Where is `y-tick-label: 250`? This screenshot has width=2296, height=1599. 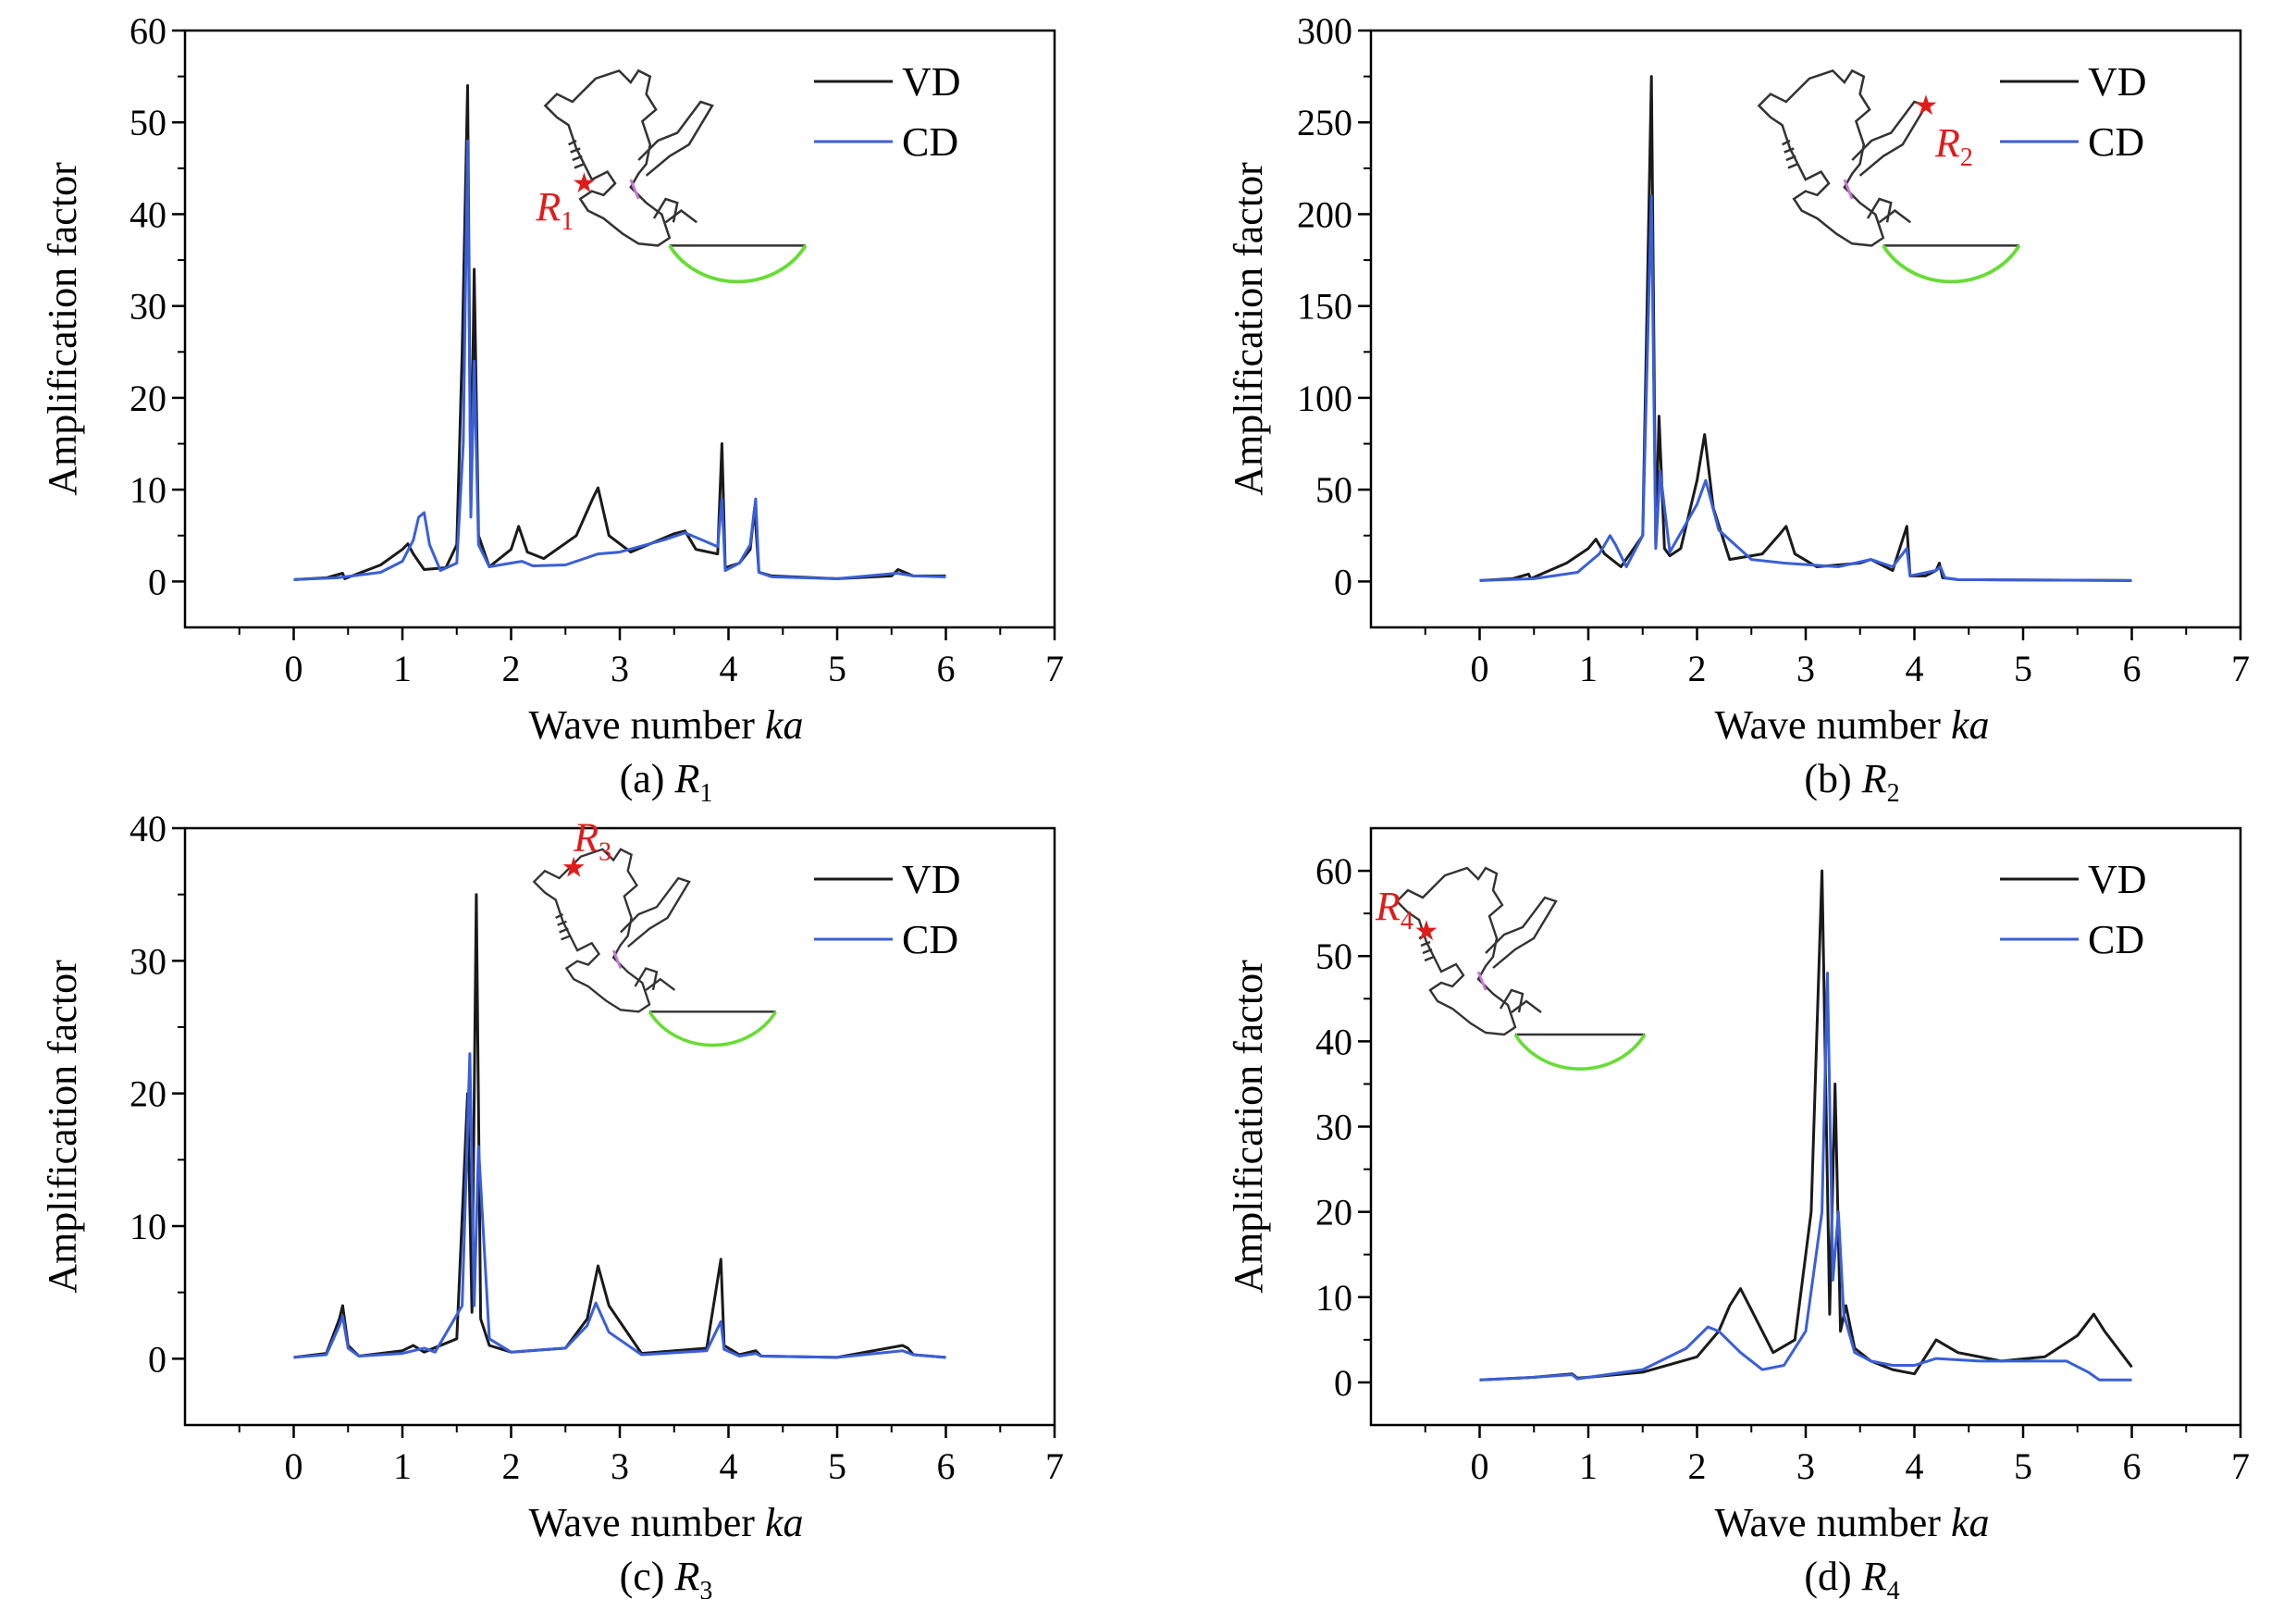
y-tick-label: 250 is located at coordinates (1324, 123).